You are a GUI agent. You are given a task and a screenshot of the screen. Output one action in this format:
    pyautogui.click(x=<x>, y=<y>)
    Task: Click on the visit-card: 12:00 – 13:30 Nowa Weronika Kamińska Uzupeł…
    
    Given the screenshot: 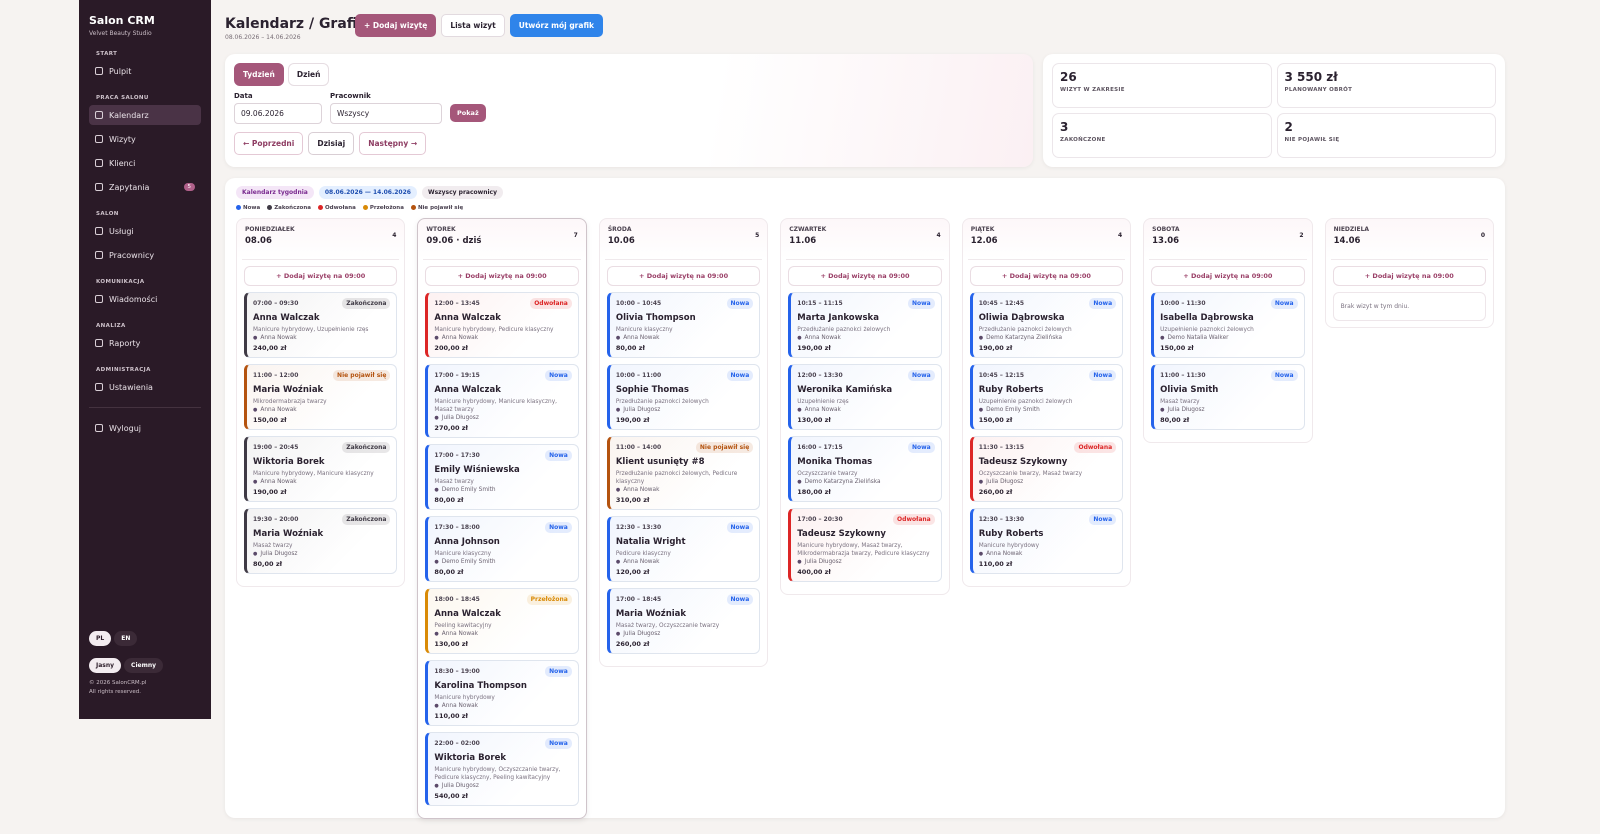 What is the action you would take?
    pyautogui.click(x=865, y=397)
    